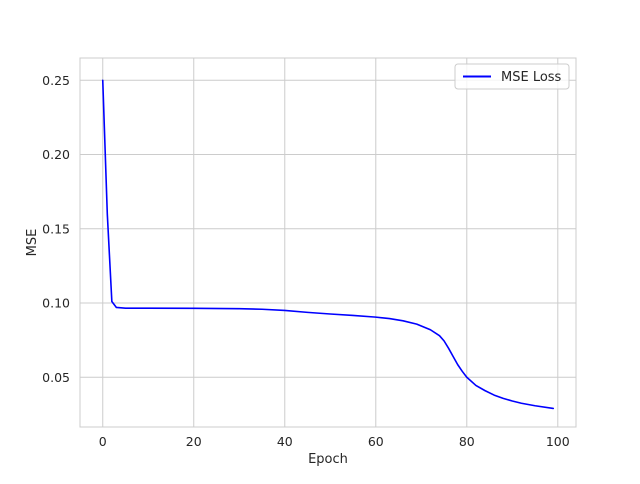  I want to click on y-tick-label: 0.10, so click(56, 303).